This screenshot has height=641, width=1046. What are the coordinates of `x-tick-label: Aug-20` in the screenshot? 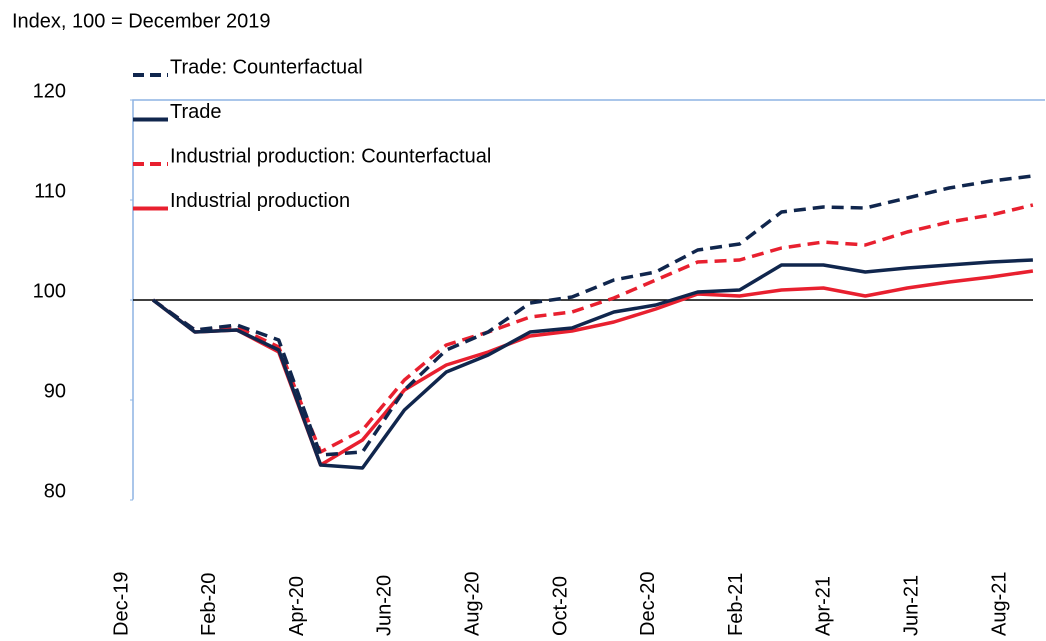 It's located at (472, 604).